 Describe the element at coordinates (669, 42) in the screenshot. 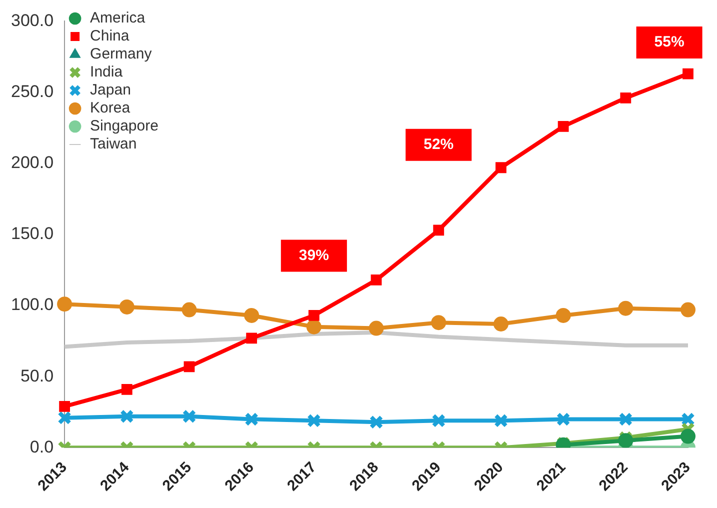

I see `annotation: 55%` at that location.